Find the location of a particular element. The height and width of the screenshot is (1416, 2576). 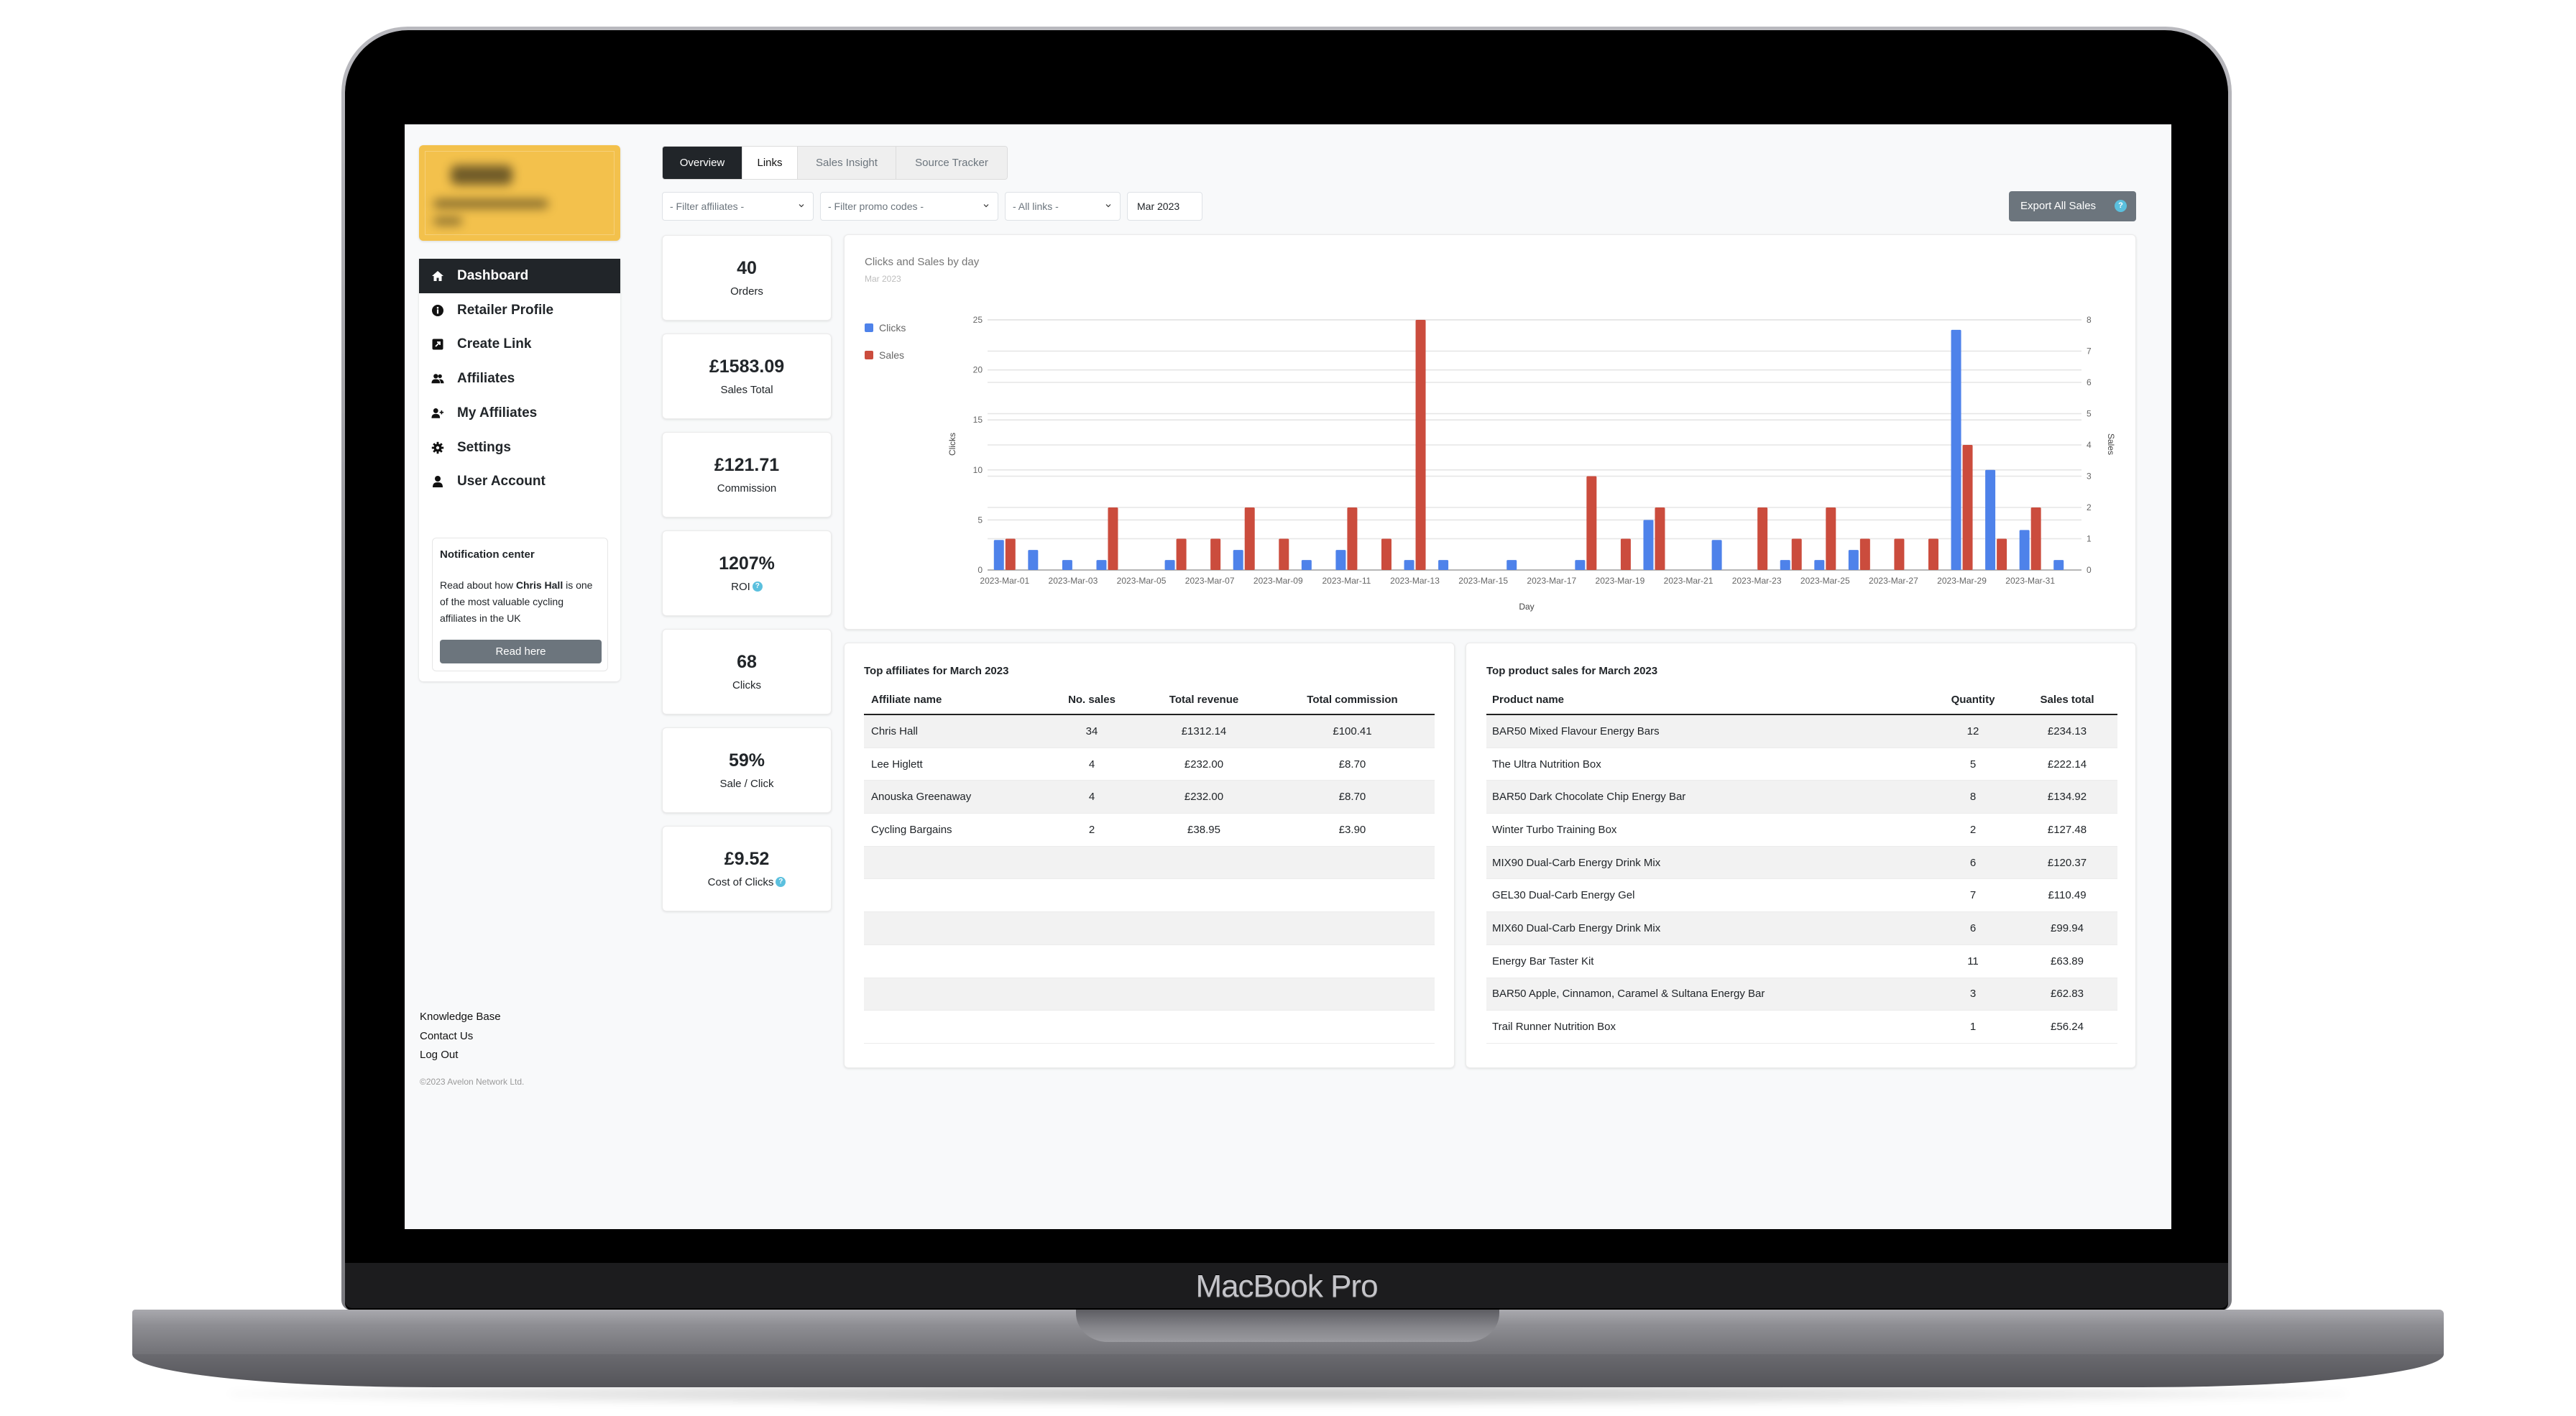

sidebar-item-retailer-profile: Retailer Profile is located at coordinates (519, 310).